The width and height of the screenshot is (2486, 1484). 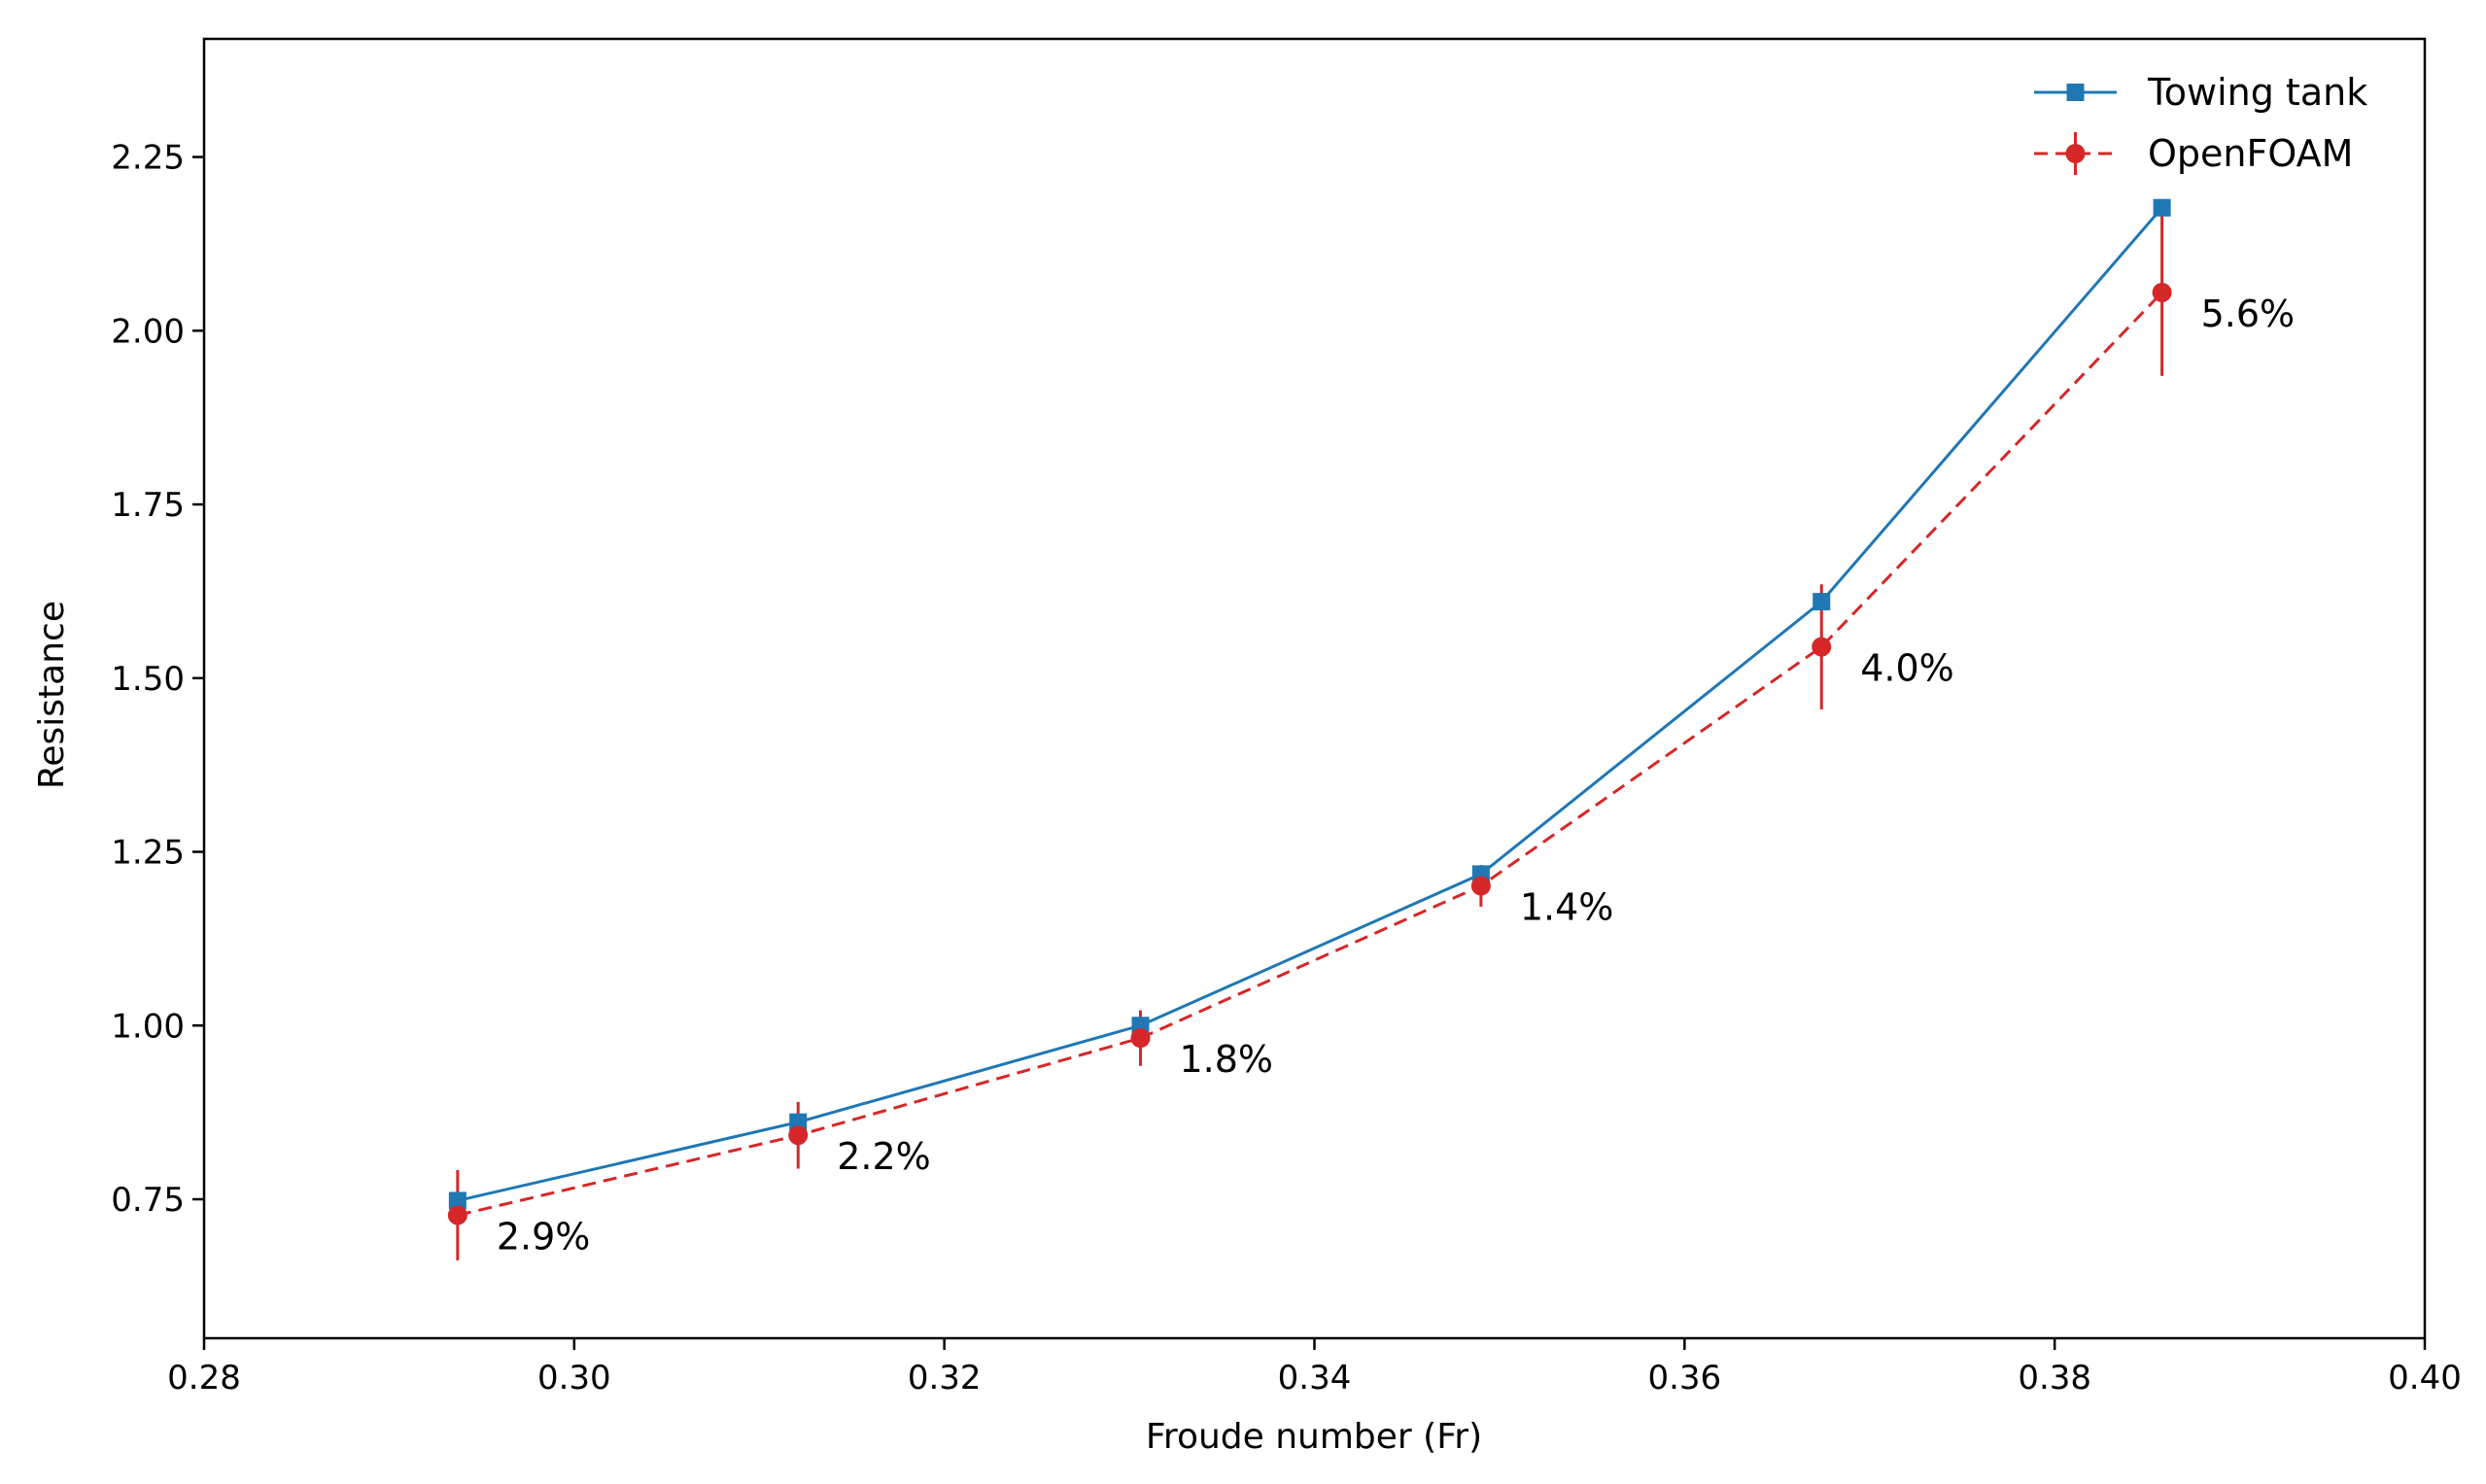 I want to click on error-percent-label: 4.0%, so click(x=1907, y=668).